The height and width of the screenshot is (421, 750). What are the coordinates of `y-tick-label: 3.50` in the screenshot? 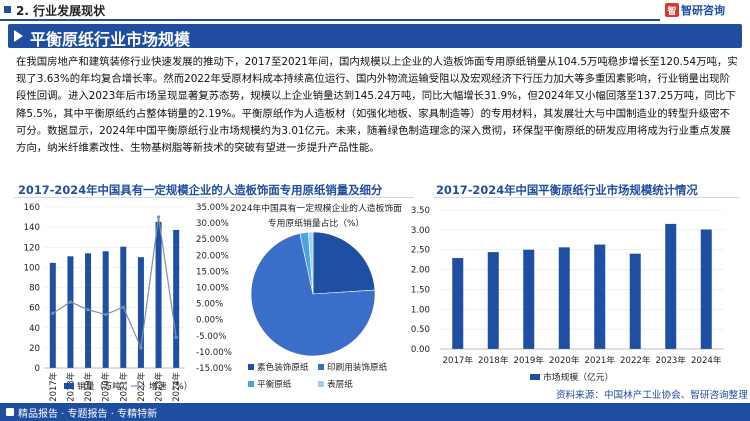 It's located at (420, 211).